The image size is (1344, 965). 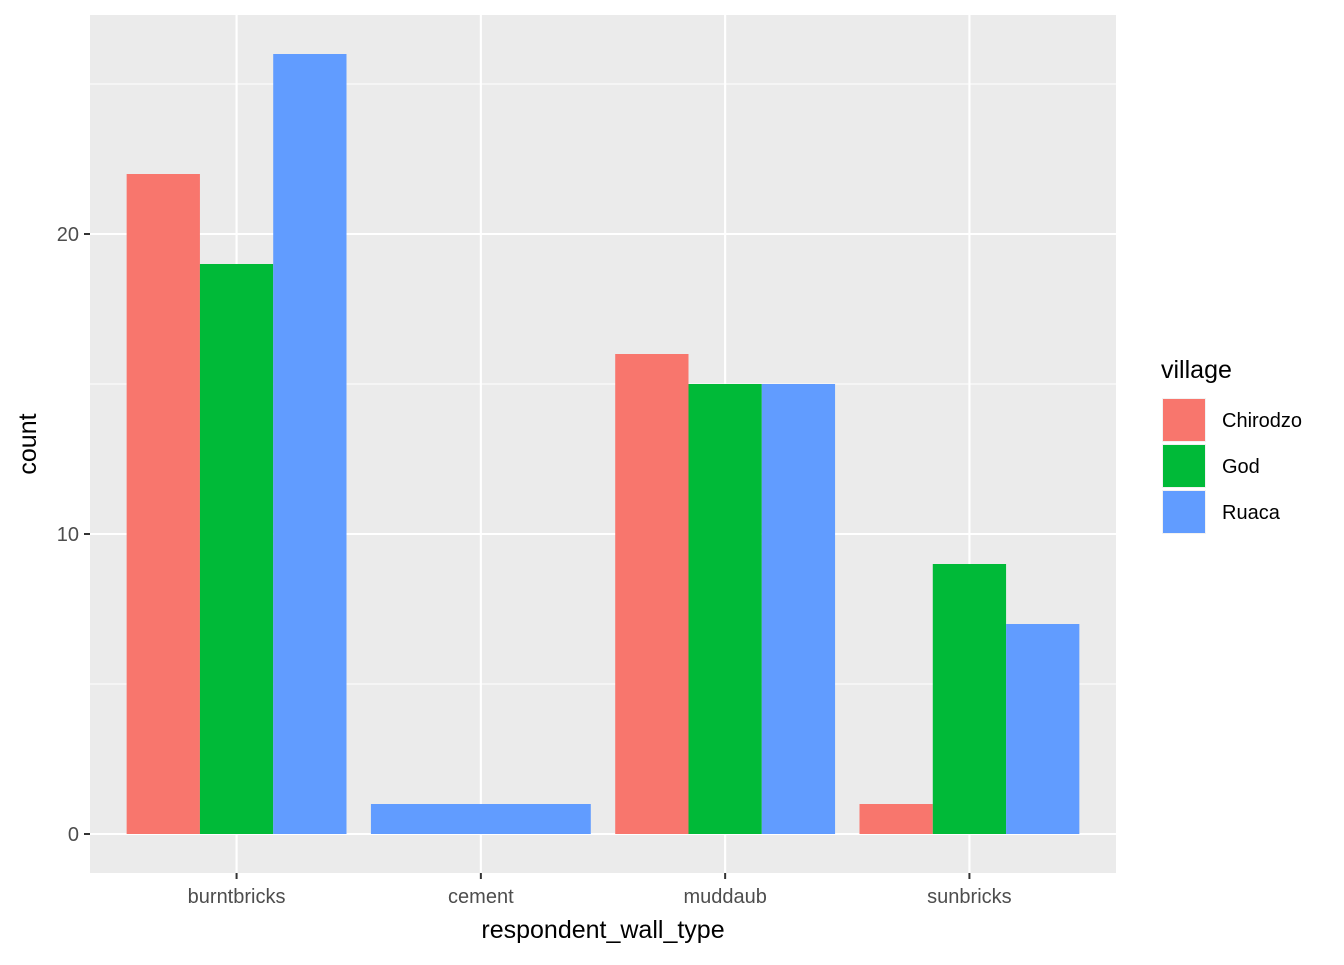 What do you see at coordinates (310, 444) in the screenshot?
I see `bar-burntbricks-Ruaca` at bounding box center [310, 444].